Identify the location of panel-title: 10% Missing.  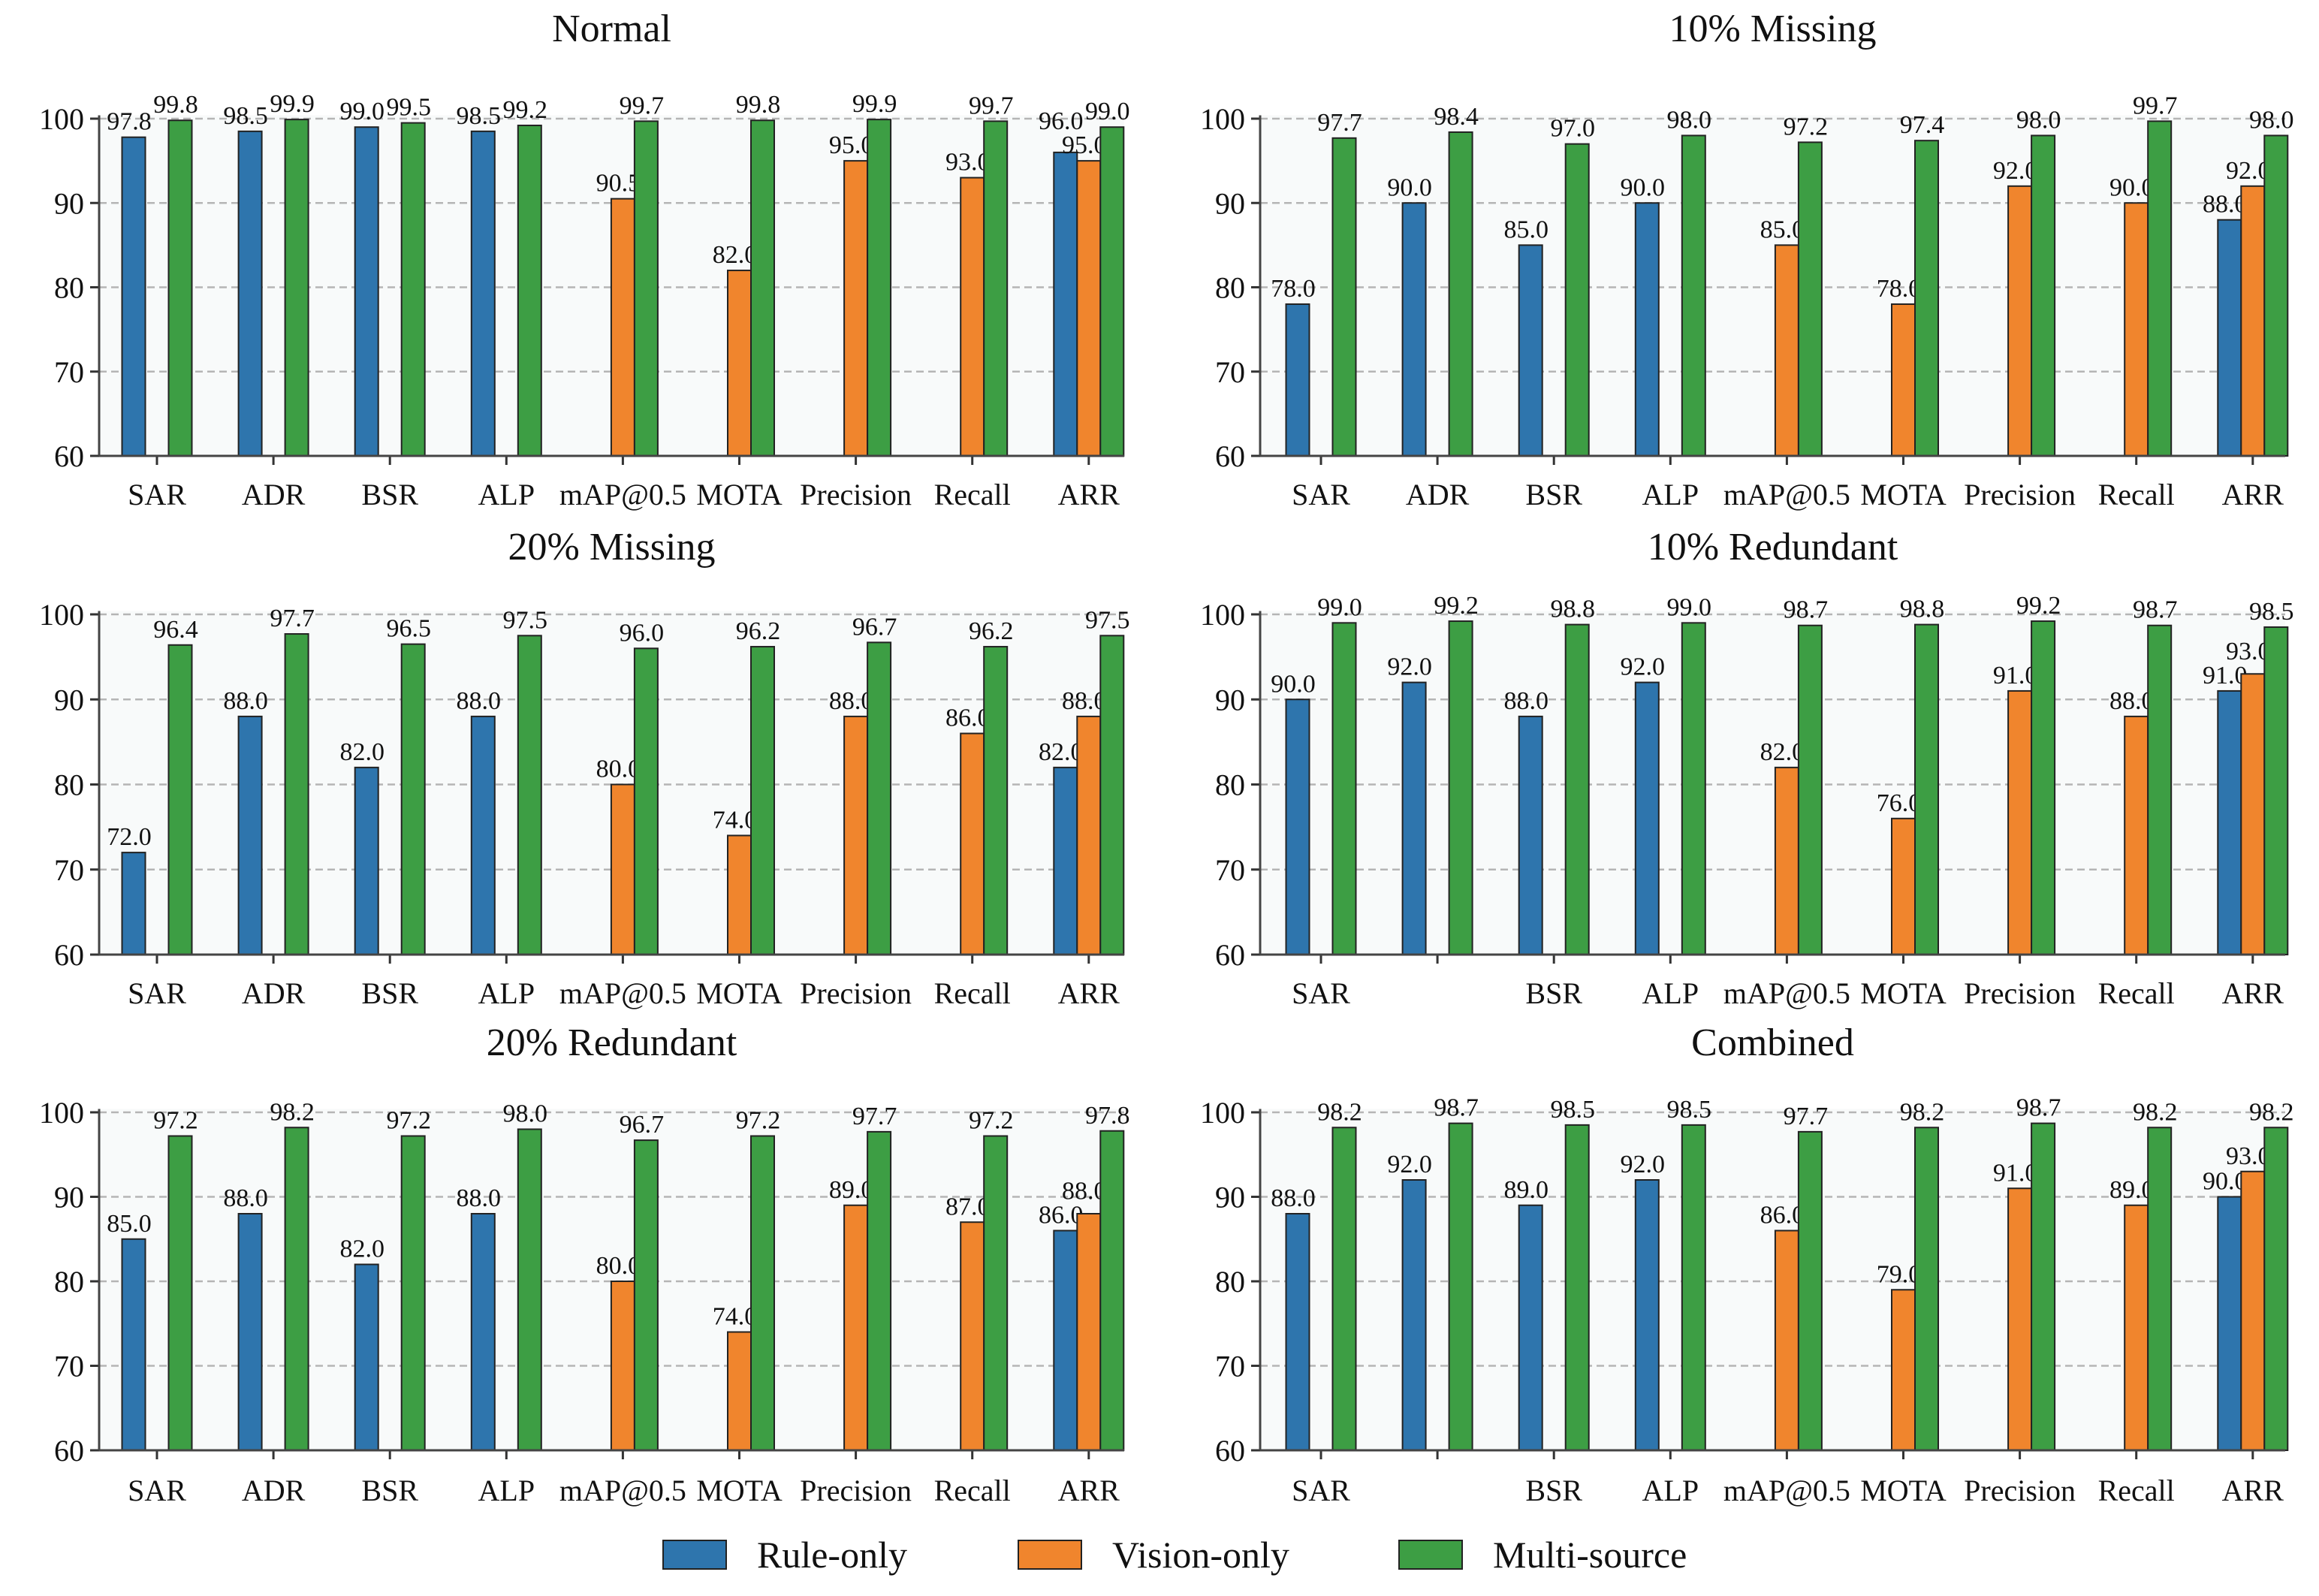
(1773, 29).